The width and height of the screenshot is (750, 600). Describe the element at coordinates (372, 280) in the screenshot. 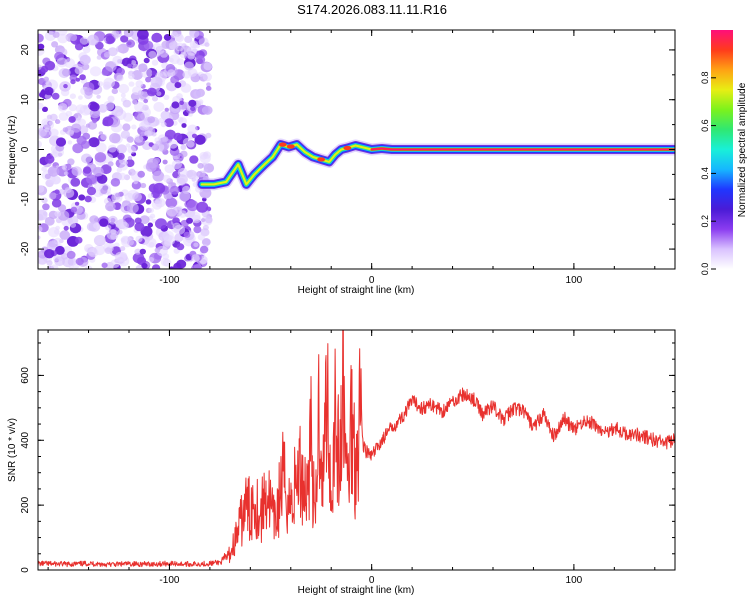

I see `x-tick-label: 0` at that location.